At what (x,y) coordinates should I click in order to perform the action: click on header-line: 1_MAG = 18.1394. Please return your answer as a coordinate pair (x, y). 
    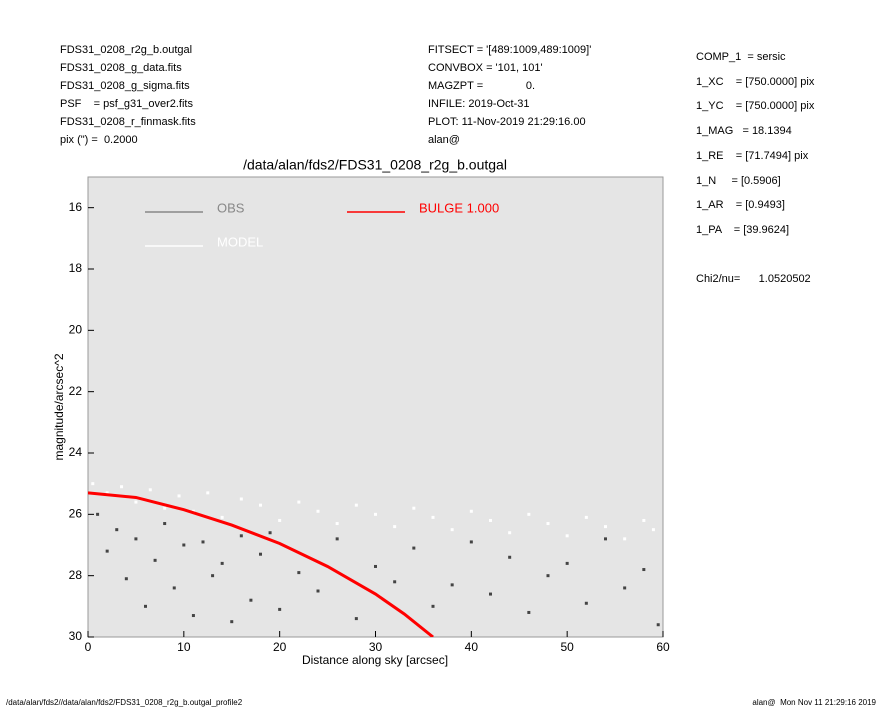
    Looking at the image, I should click on (744, 131).